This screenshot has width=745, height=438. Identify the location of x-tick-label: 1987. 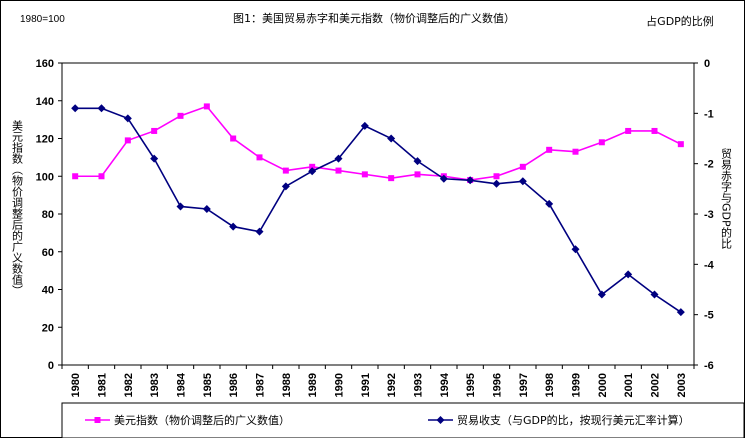
(261, 385).